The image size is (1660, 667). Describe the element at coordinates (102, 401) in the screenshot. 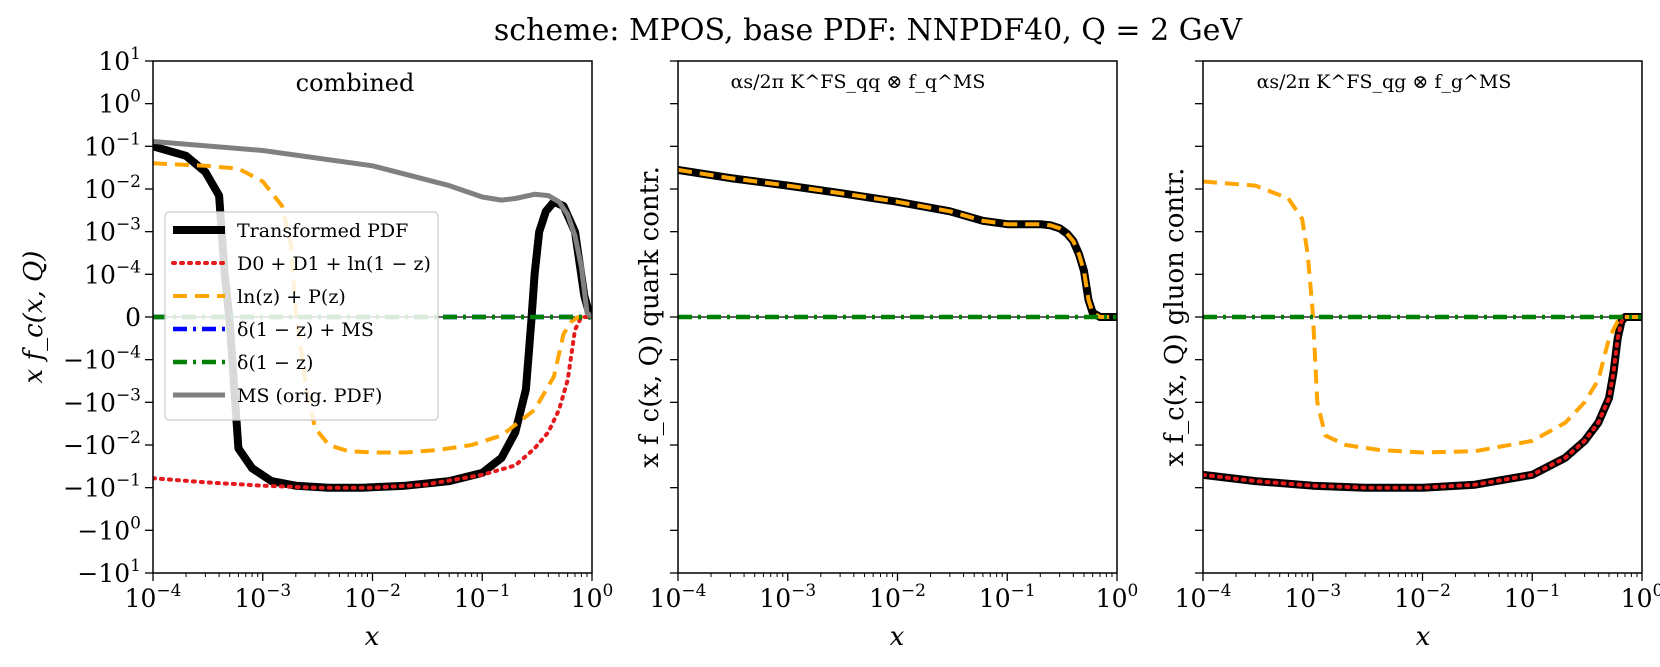

I see `y-tick-label: −10−3` at that location.